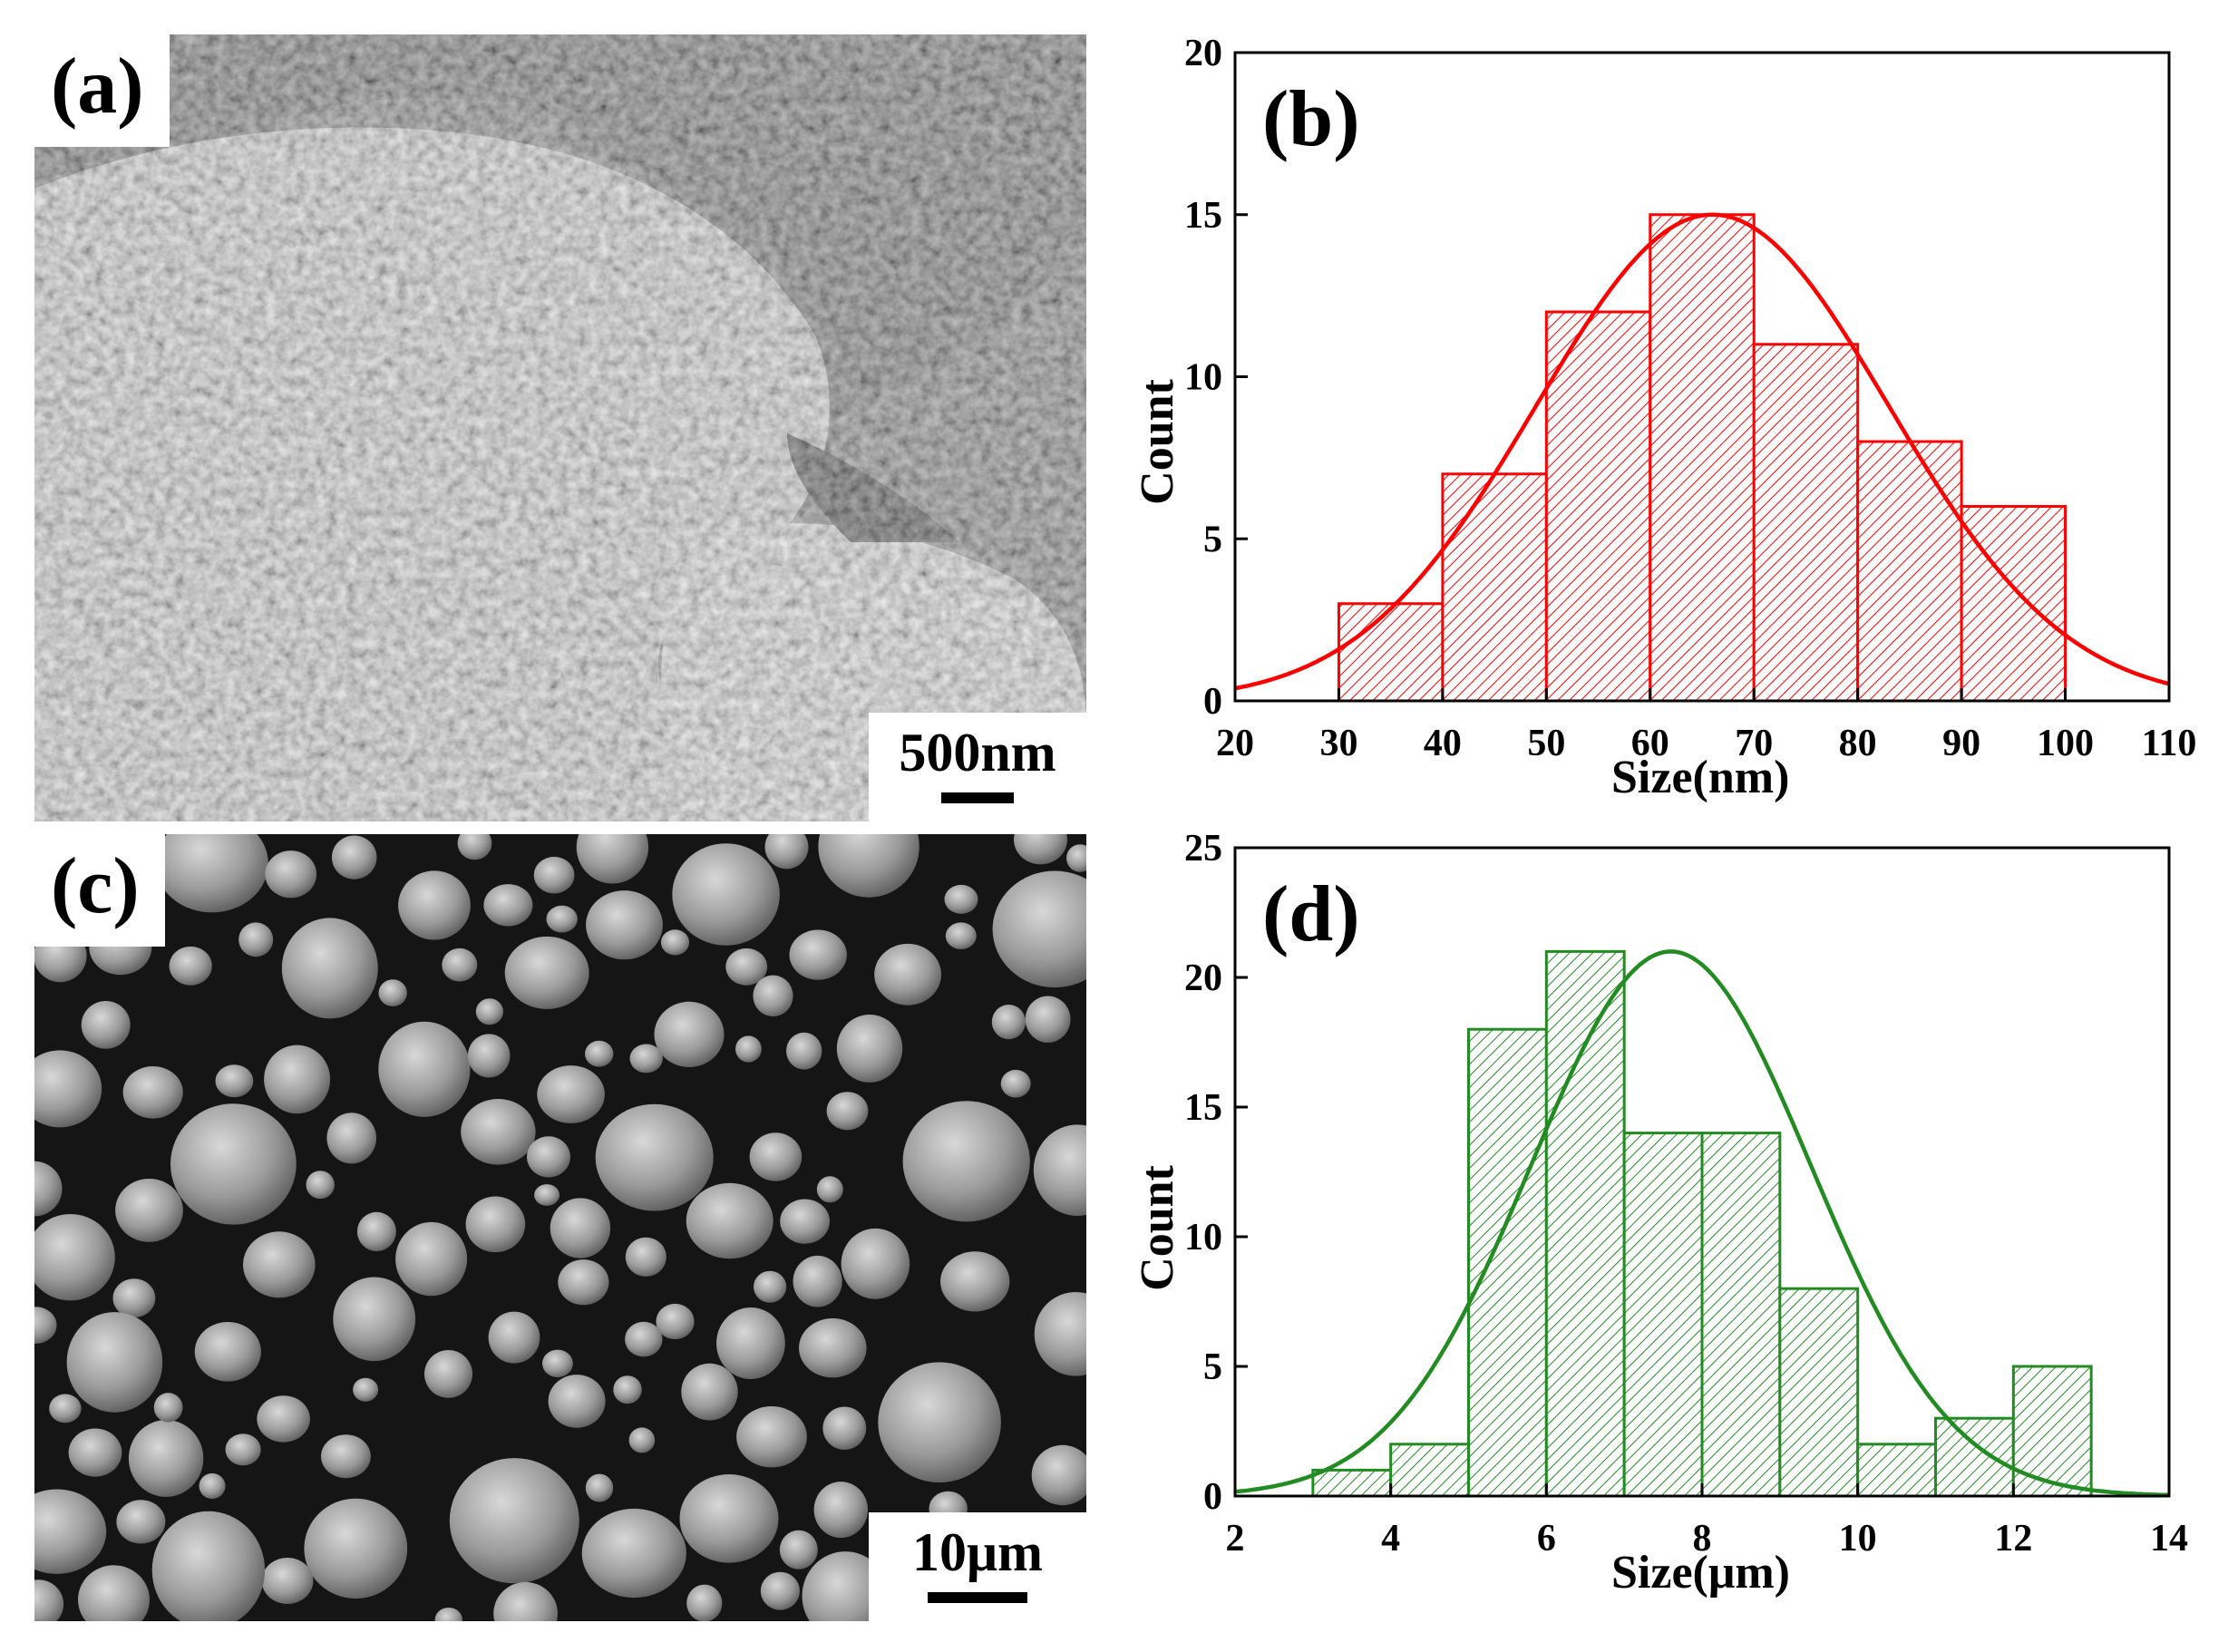  What do you see at coordinates (977, 1598) in the screenshot?
I see `scale-bar-c` at bounding box center [977, 1598].